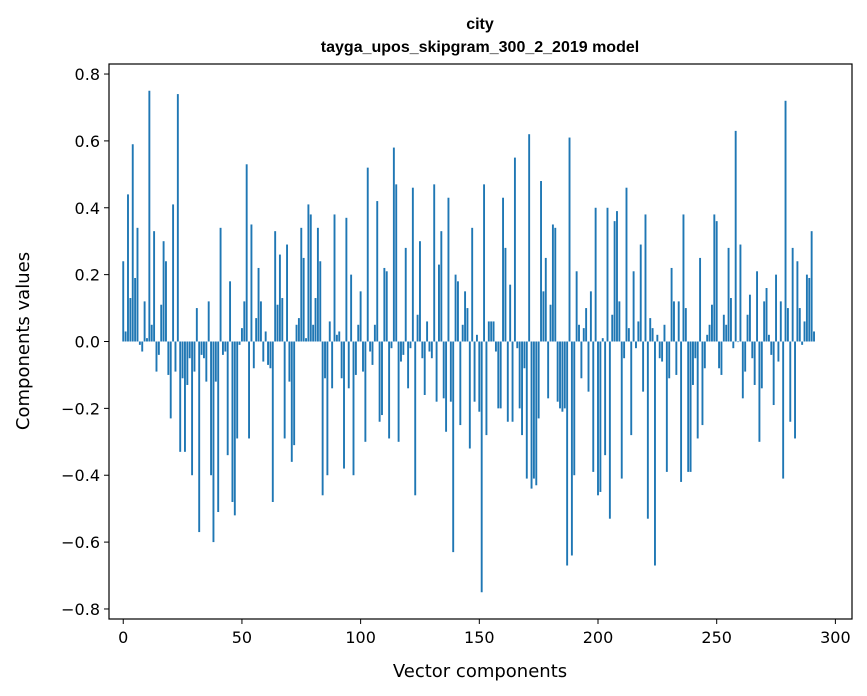 The image size is (867, 696). I want to click on chart-subtitle: tayga_upos_skipgram_300_2_2019 model, so click(480, 47).